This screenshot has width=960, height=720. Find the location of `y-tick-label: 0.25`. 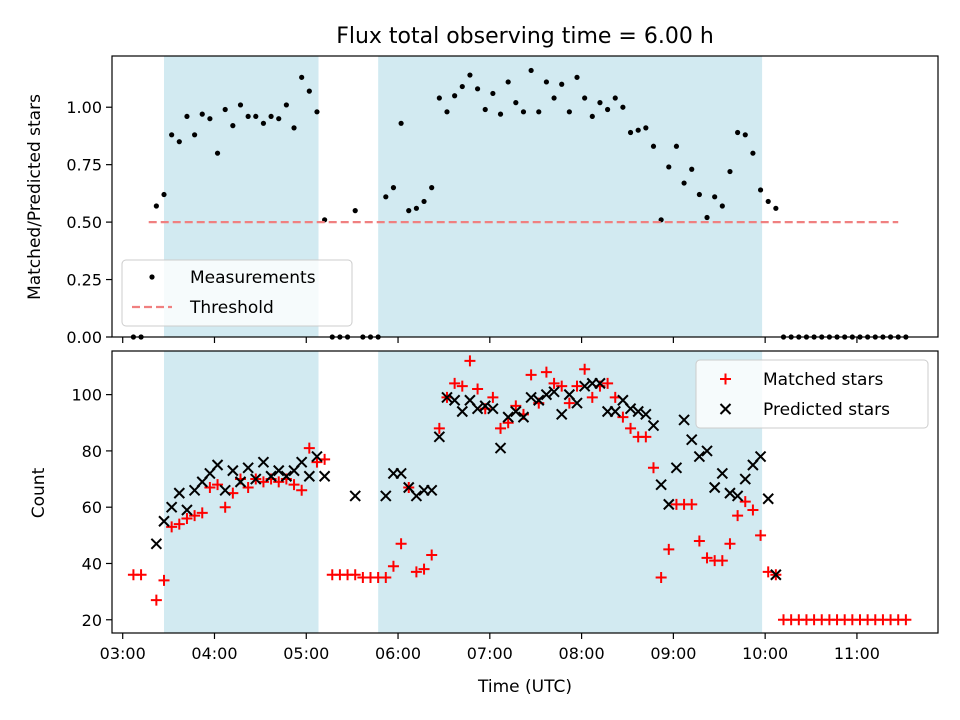

y-tick-label: 0.25 is located at coordinates (84, 280).